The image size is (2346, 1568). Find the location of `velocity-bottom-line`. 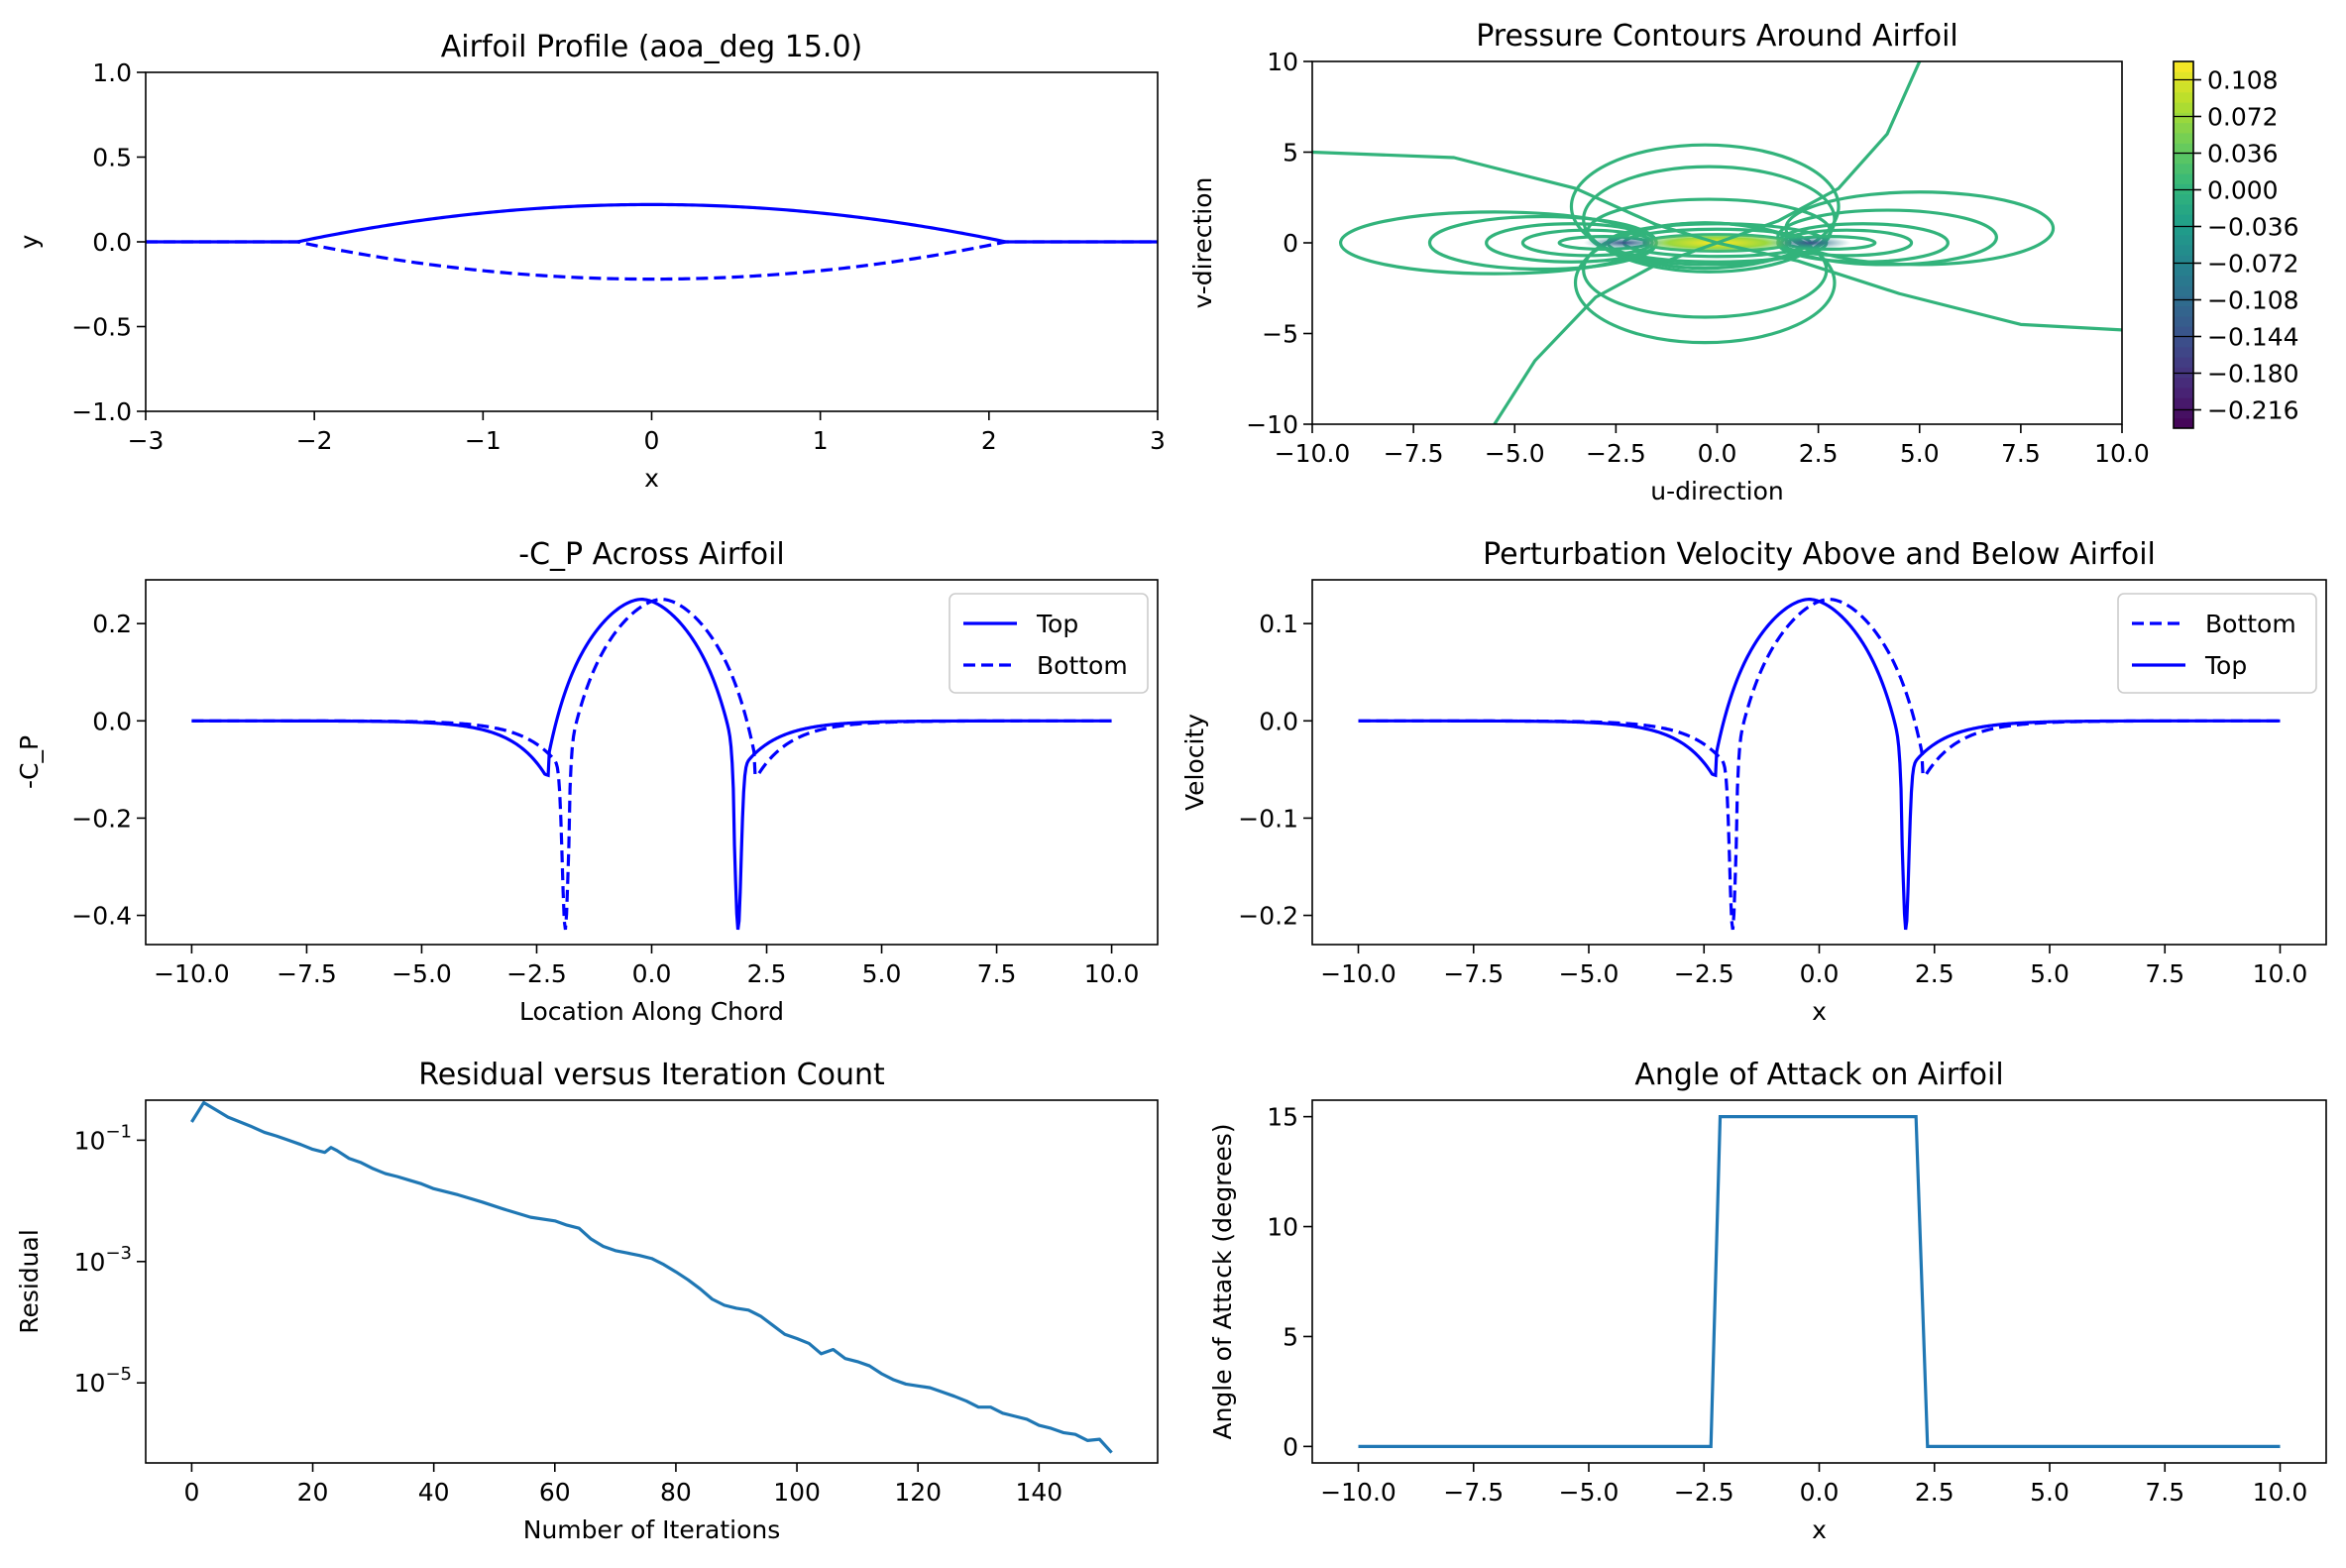

velocity-bottom-line is located at coordinates (1819, 764).